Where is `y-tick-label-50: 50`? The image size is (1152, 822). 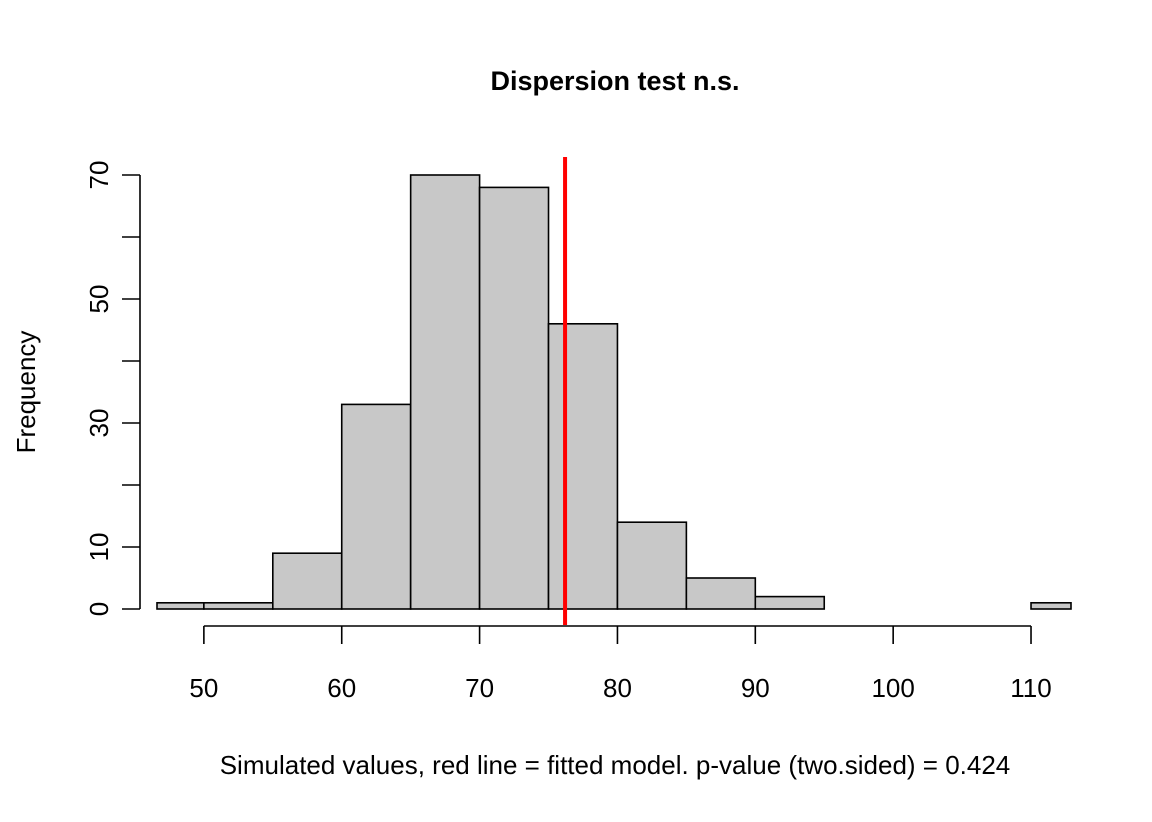
y-tick-label-50: 50 is located at coordinates (99, 299).